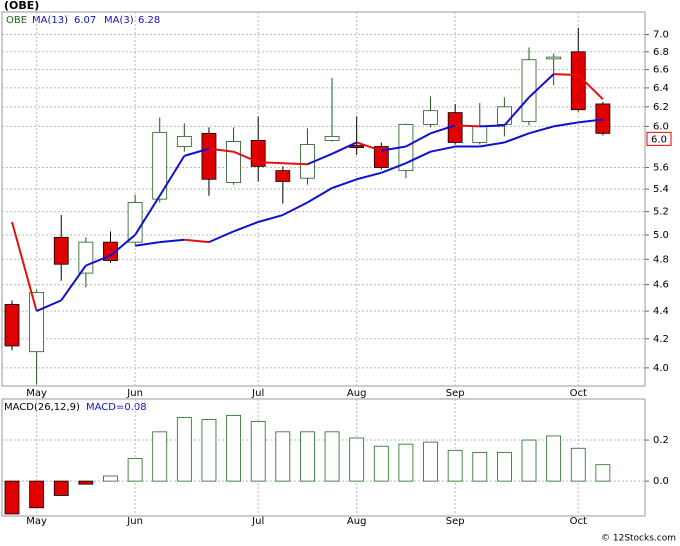  Describe the element at coordinates (357, 393) in the screenshot. I see `x-tick-label: Aug` at that location.